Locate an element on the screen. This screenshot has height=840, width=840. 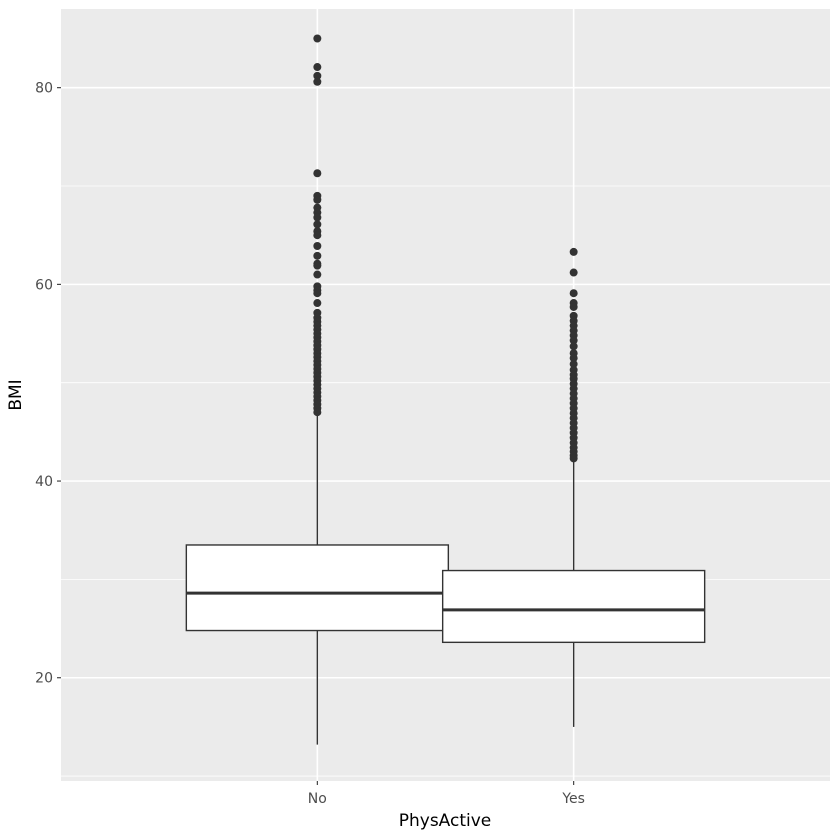
x-tick-label: No is located at coordinates (317, 799).